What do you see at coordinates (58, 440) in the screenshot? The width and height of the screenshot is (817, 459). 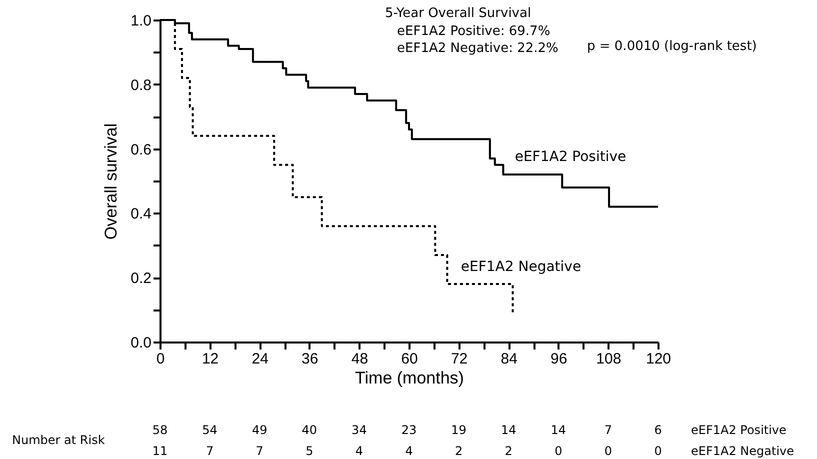 I see `text: Number at Risk` at bounding box center [58, 440].